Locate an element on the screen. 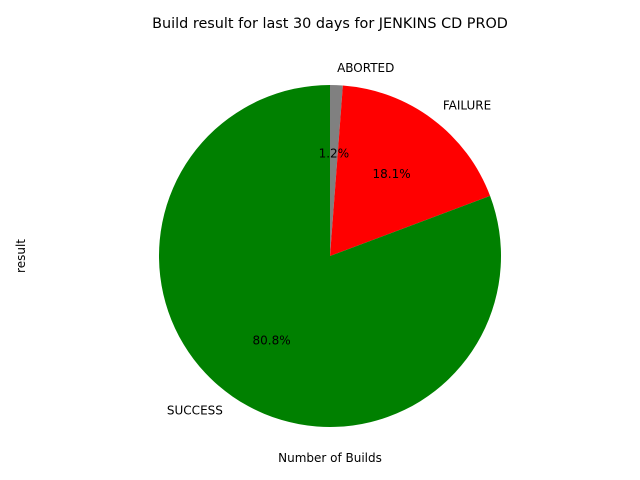  slice-percent-aborted: 1.2% is located at coordinates (334, 153).